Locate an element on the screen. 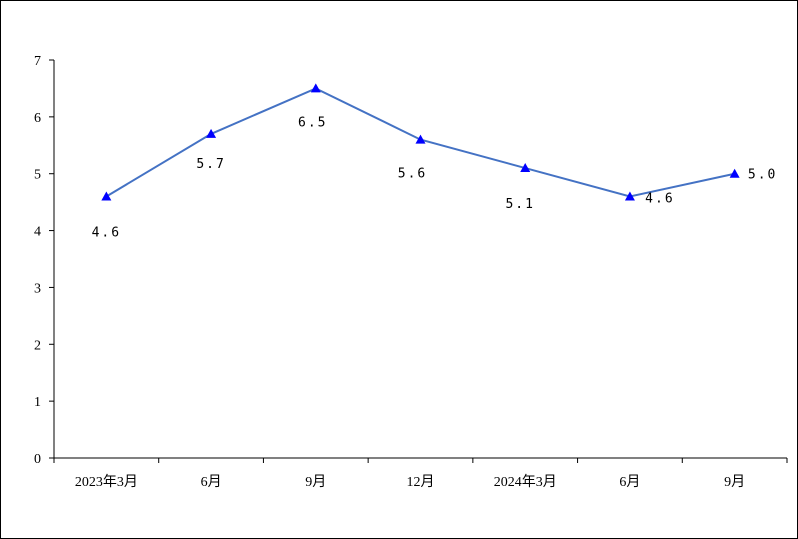 The width and height of the screenshot is (798, 539). data-label: 5.6 is located at coordinates (412, 174).